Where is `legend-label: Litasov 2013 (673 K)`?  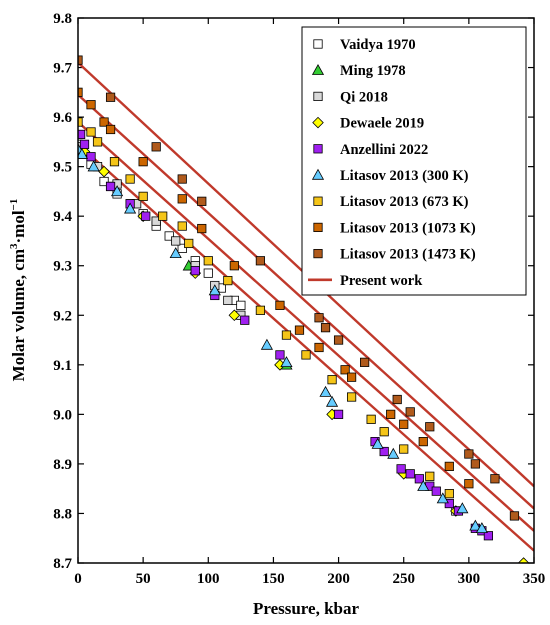 legend-label: Litasov 2013 (673 K) is located at coordinates (404, 202).